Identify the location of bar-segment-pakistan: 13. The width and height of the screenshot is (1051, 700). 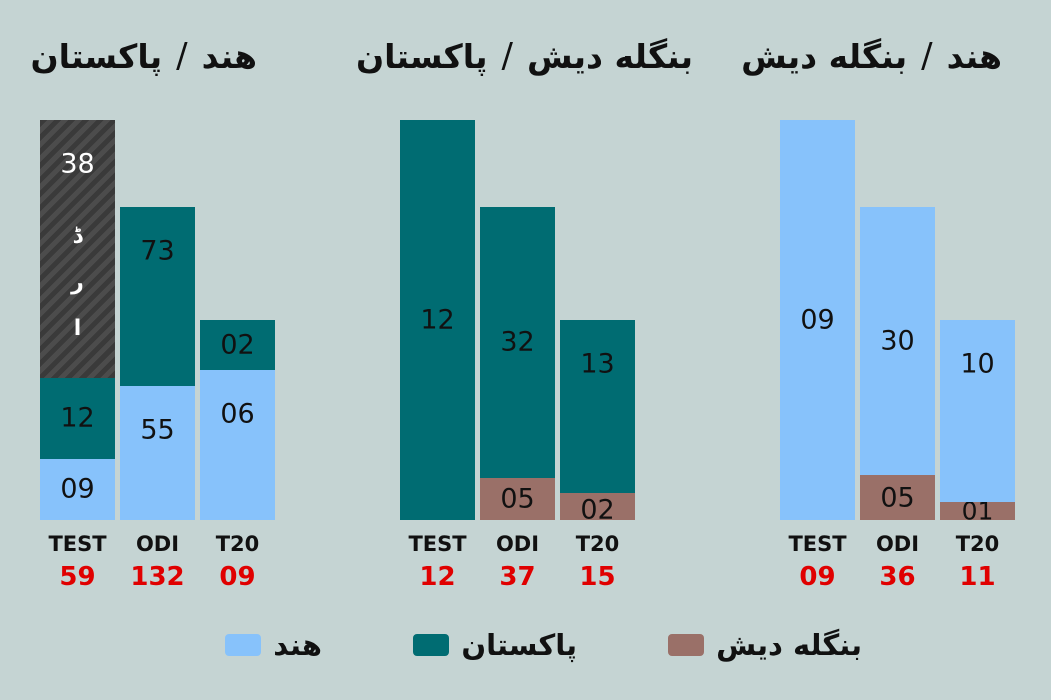
(597, 407).